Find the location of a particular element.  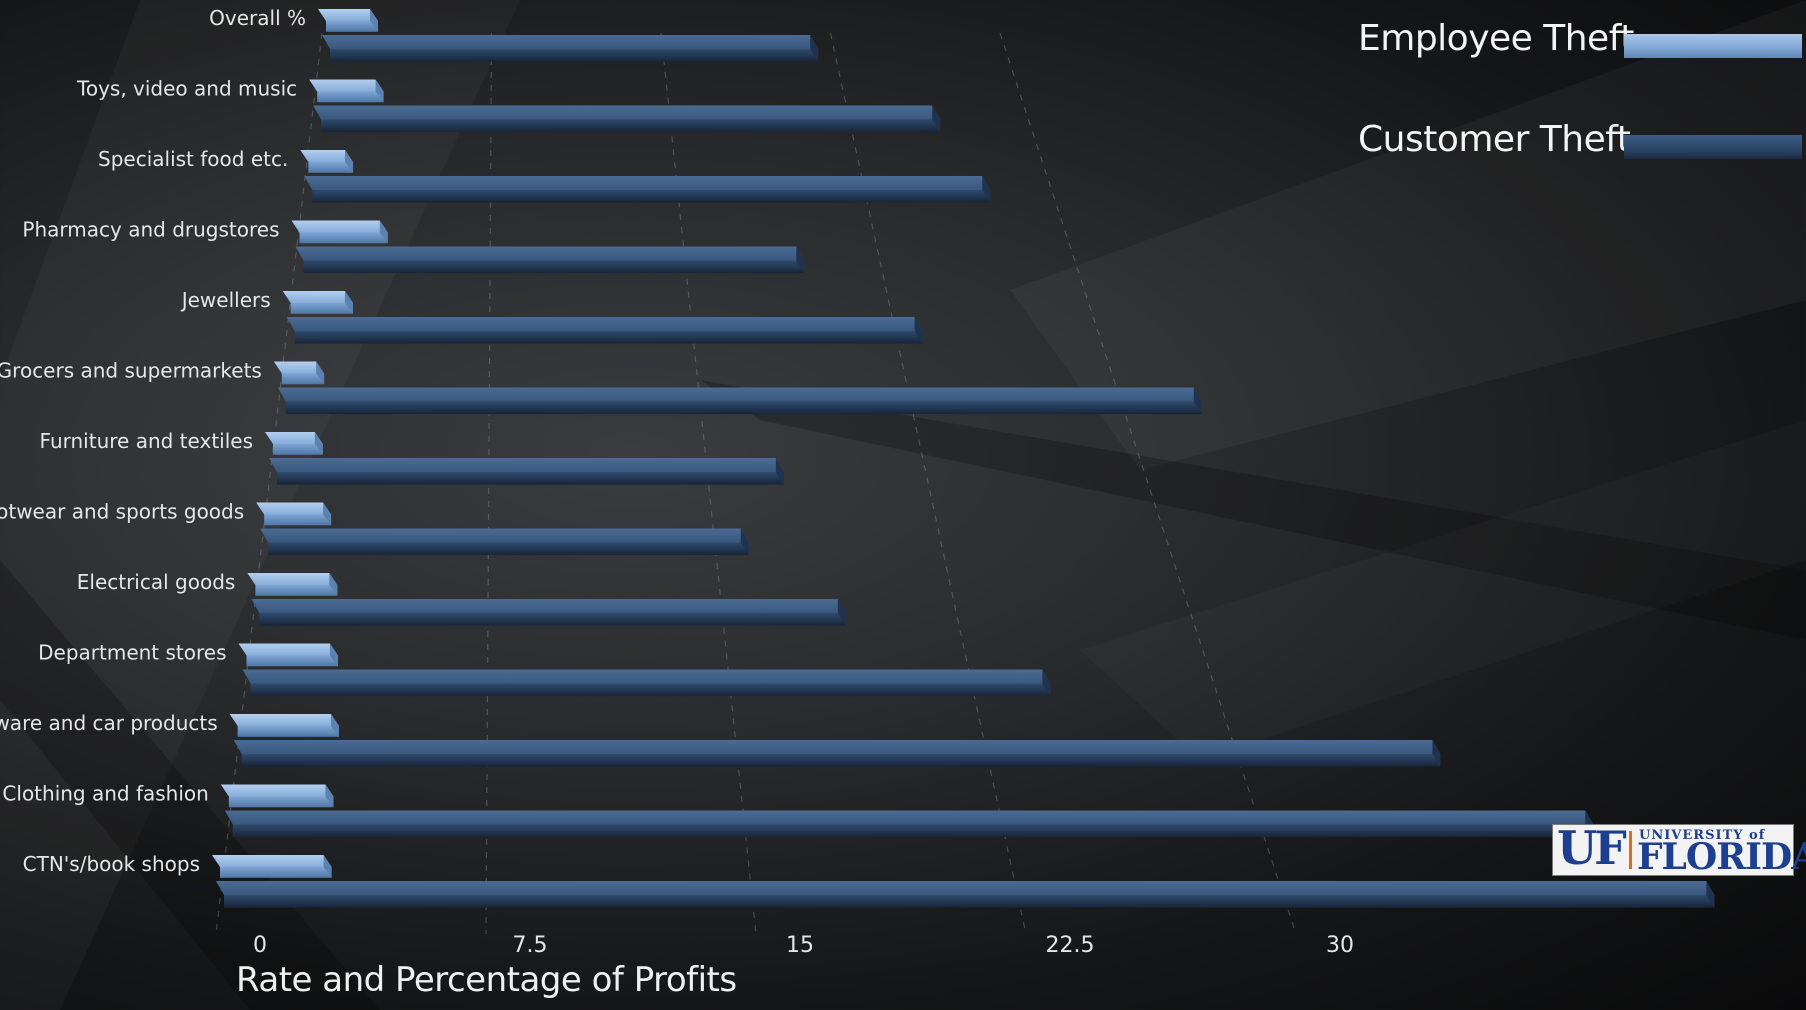

category-label: Clothing and fashion is located at coordinates (105, 794).